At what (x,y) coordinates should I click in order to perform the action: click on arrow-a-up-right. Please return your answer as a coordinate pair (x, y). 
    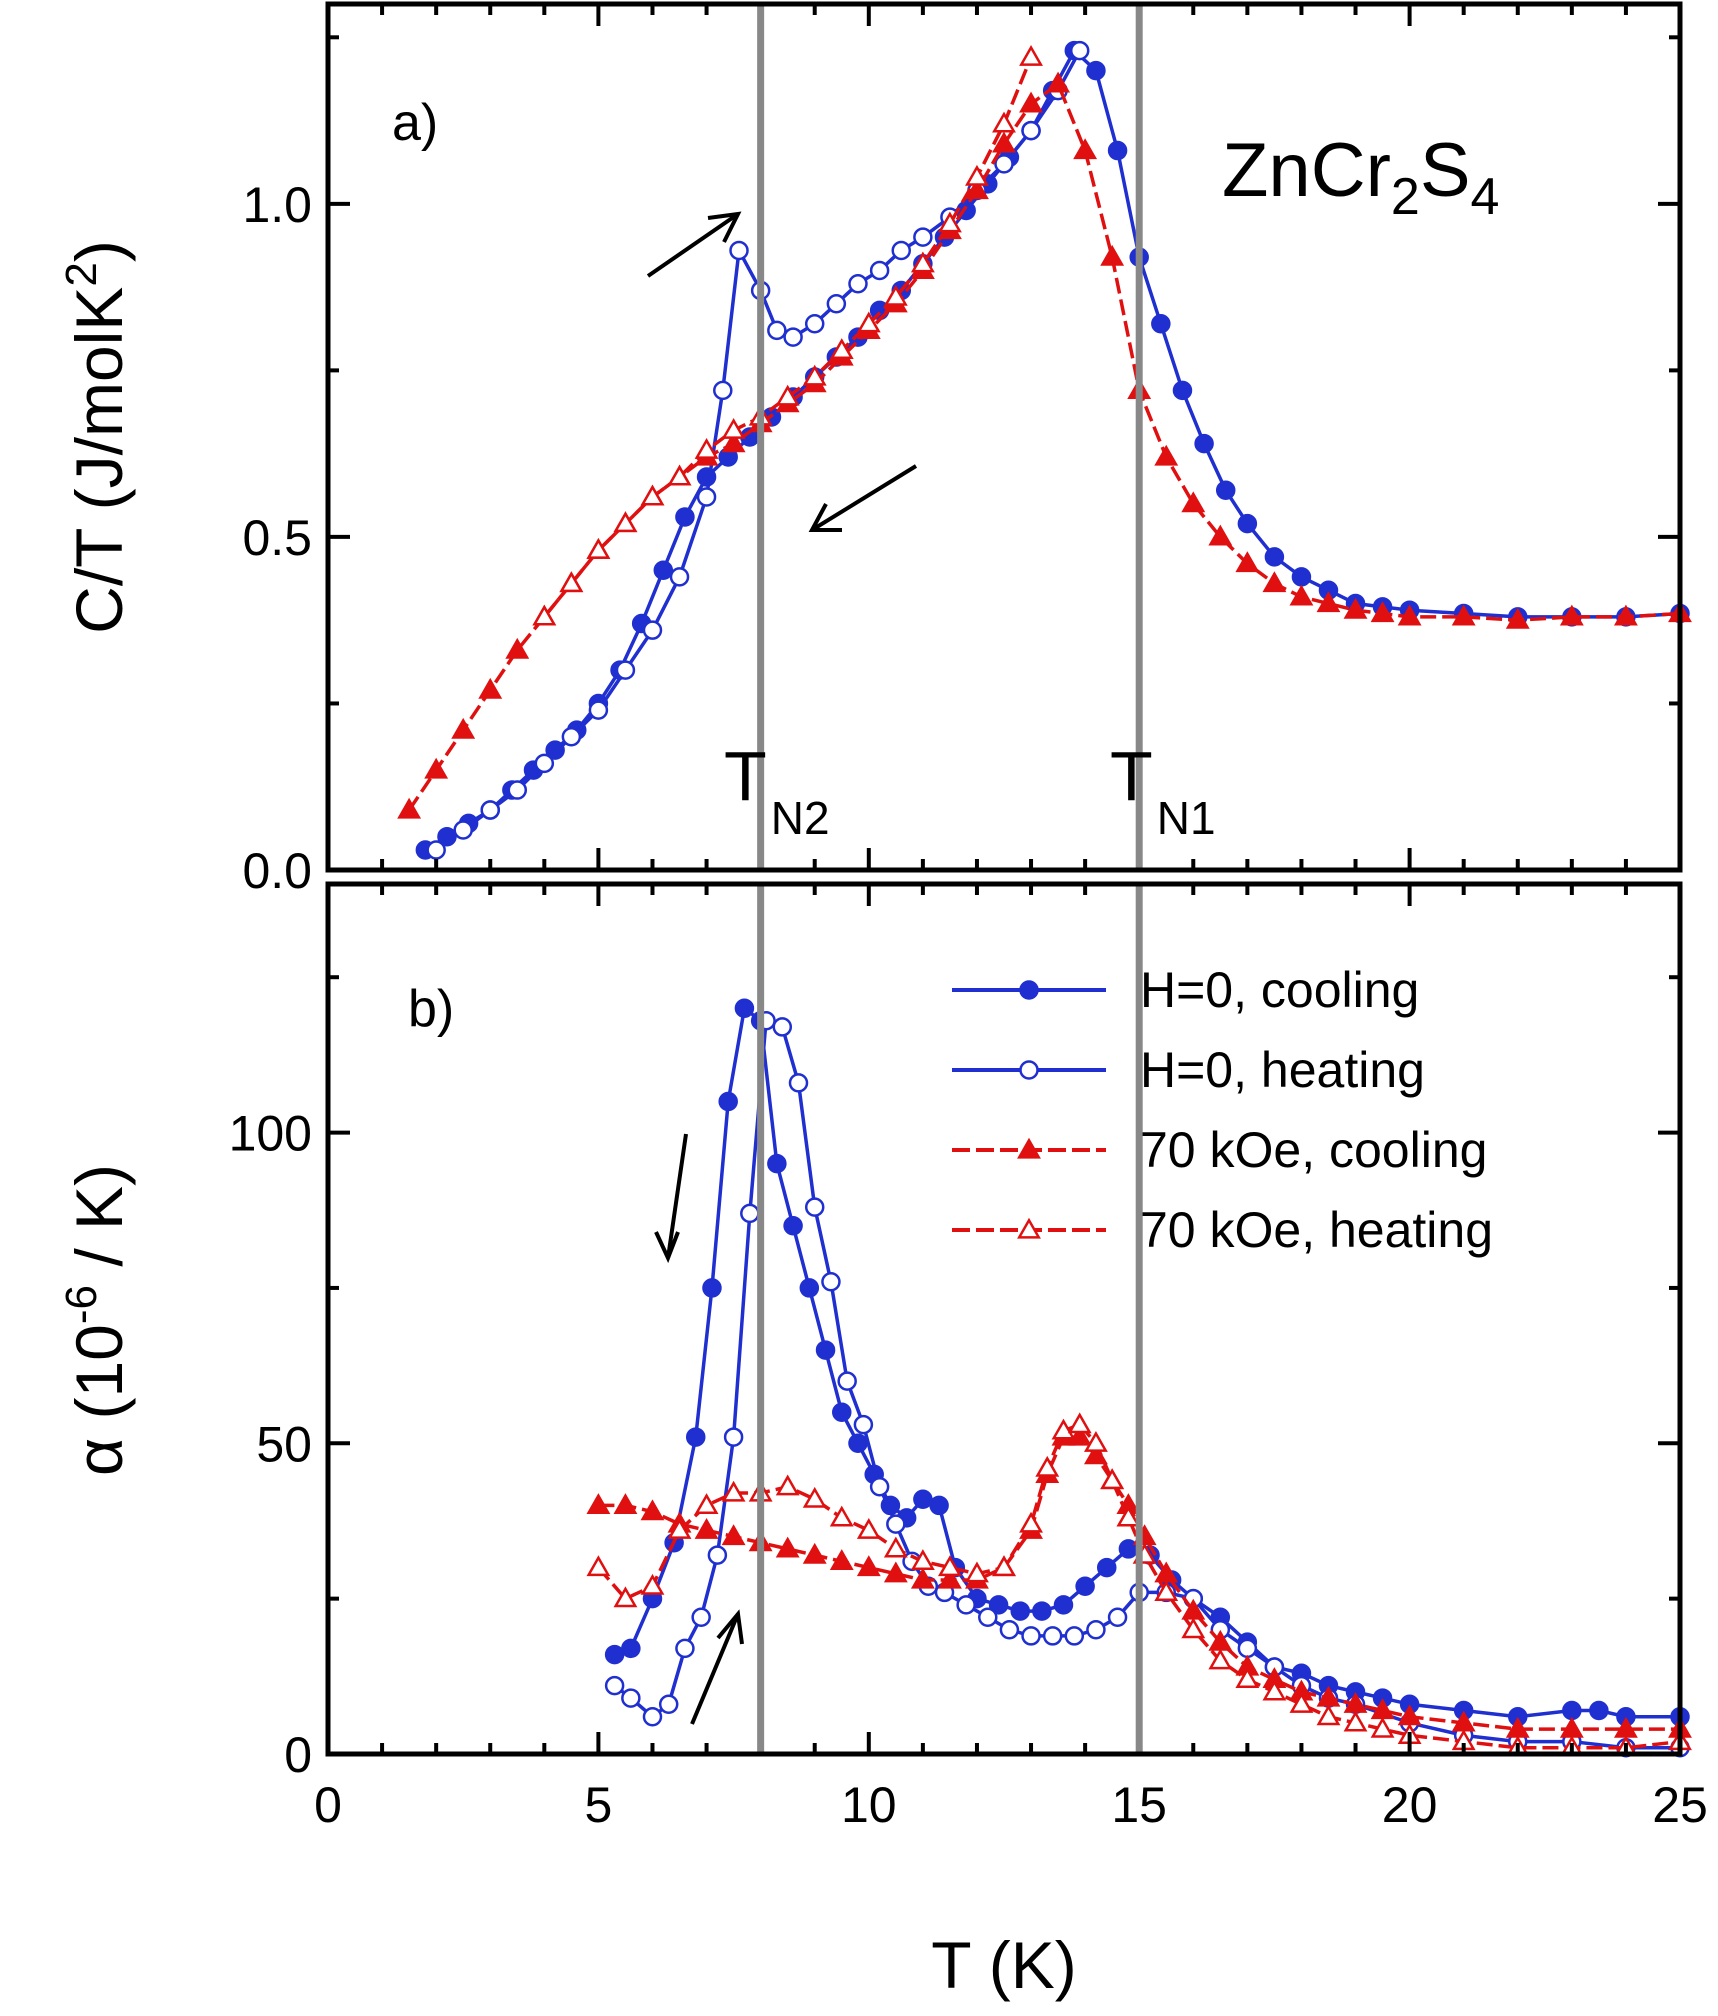
    Looking at the image, I should click on (694, 244).